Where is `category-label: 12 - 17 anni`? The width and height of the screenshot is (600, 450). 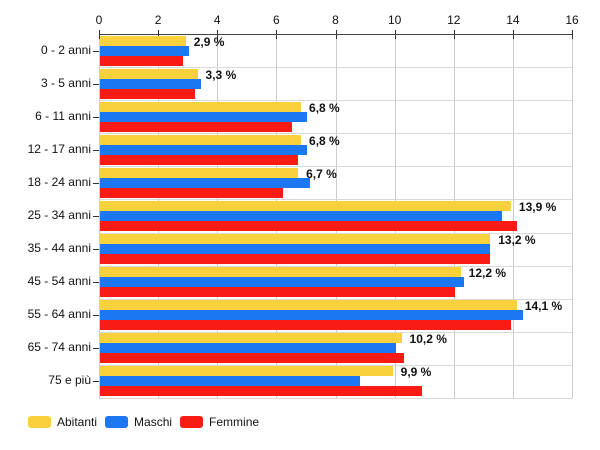 category-label: 12 - 17 anni is located at coordinates (59, 148).